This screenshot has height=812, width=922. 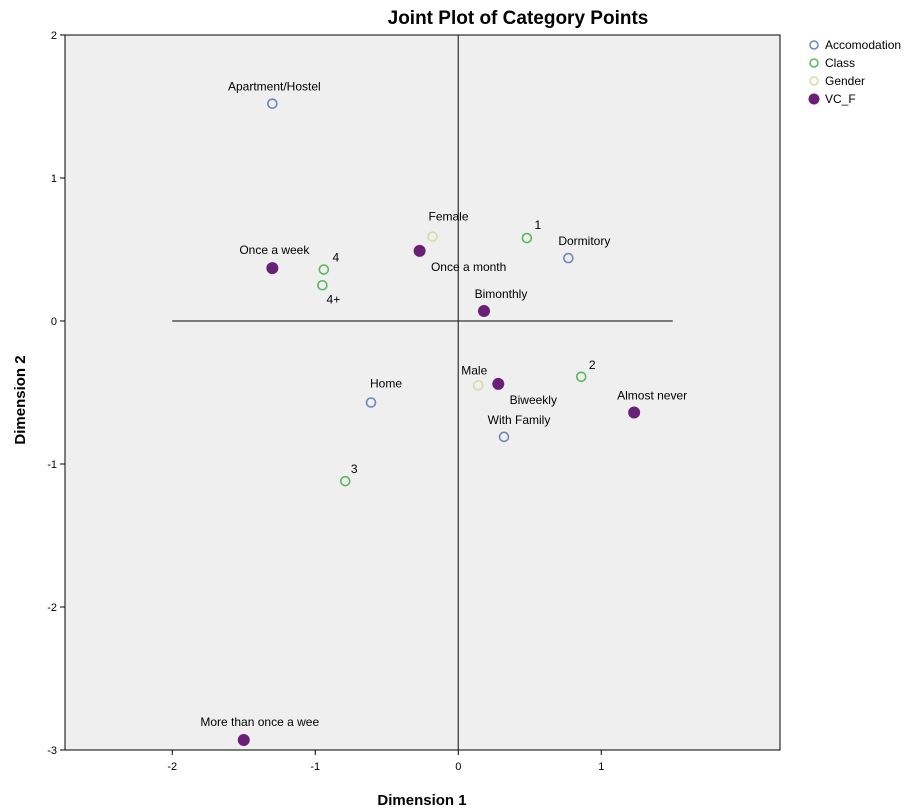 I want to click on point-label: 3, so click(x=354, y=469).